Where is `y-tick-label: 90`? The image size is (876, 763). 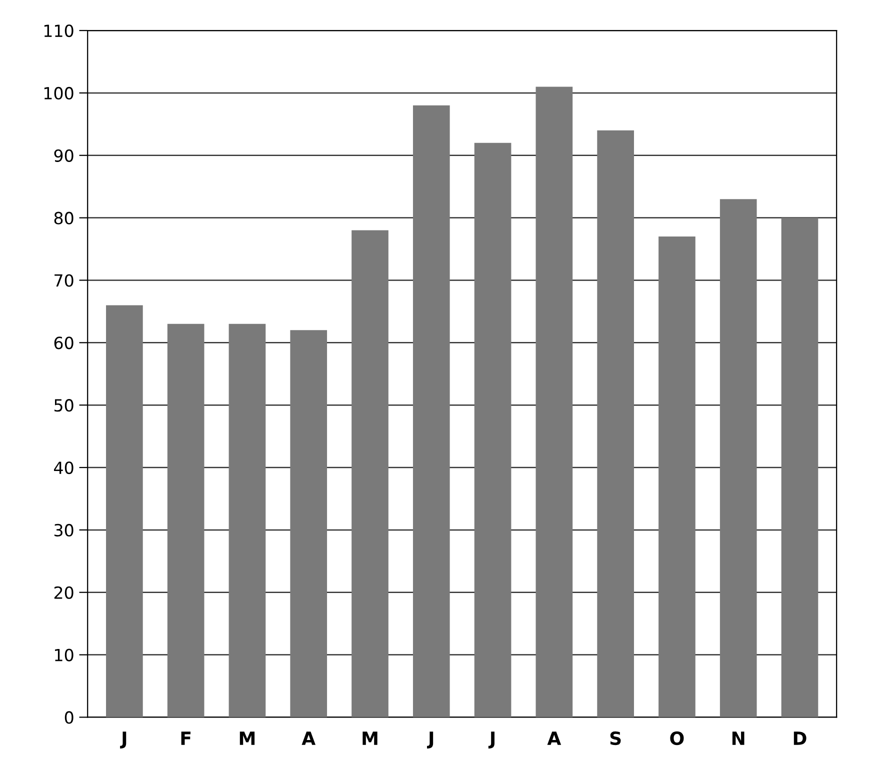 y-tick-label: 90 is located at coordinates (64, 155).